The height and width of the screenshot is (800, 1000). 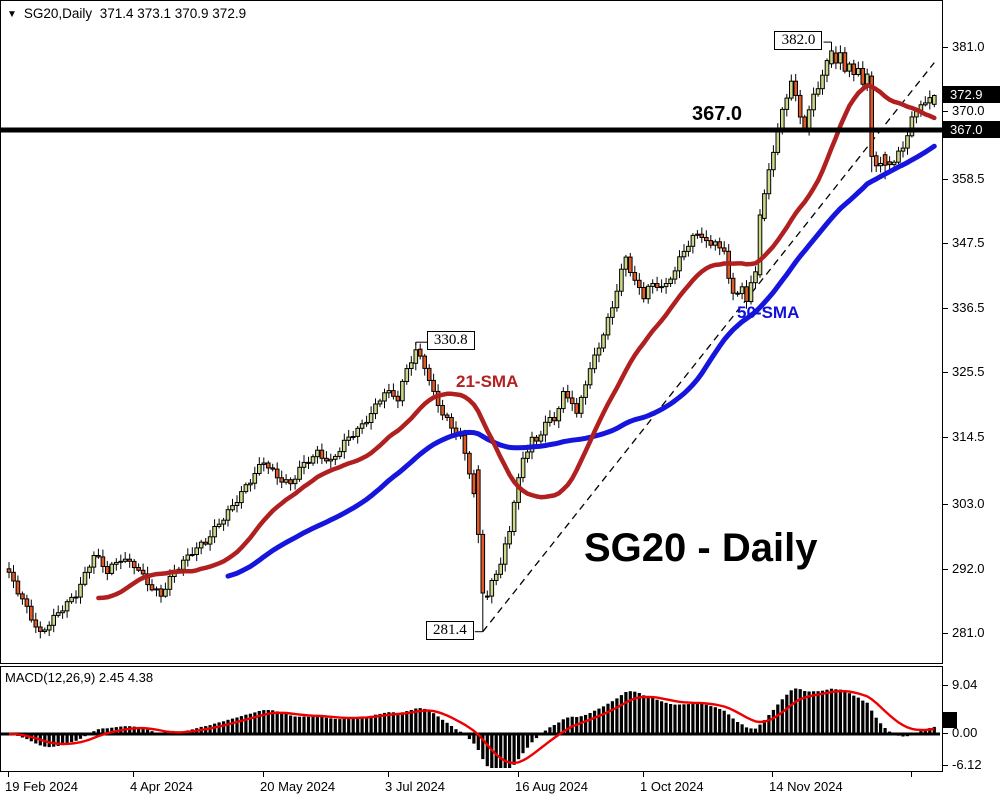 I want to click on macd-tick-label: 9.04, so click(x=965, y=684).